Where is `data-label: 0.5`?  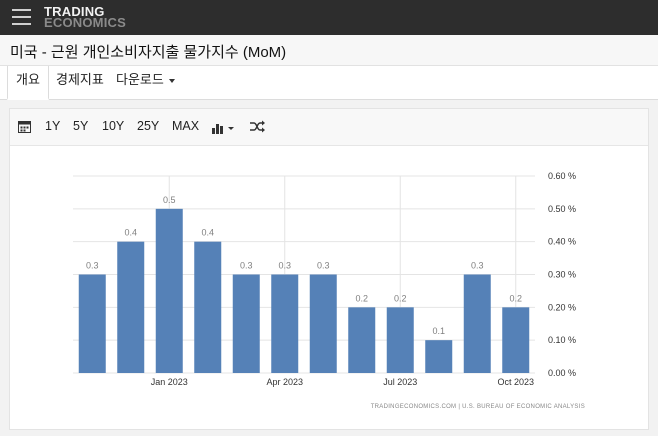
data-label: 0.5 is located at coordinates (169, 200).